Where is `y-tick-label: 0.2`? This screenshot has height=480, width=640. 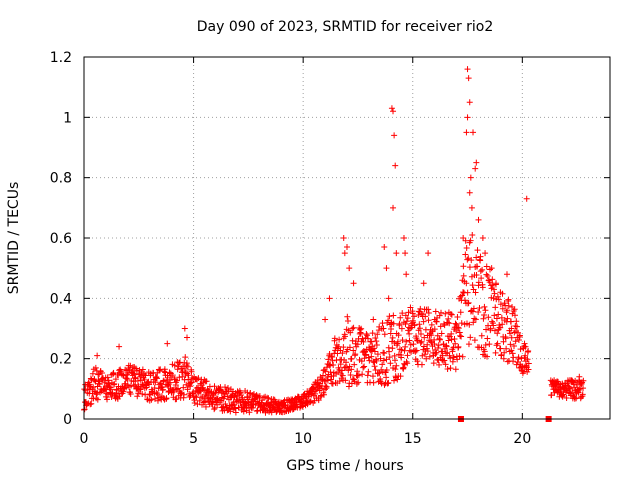 y-tick-label: 0.2 is located at coordinates (61, 360).